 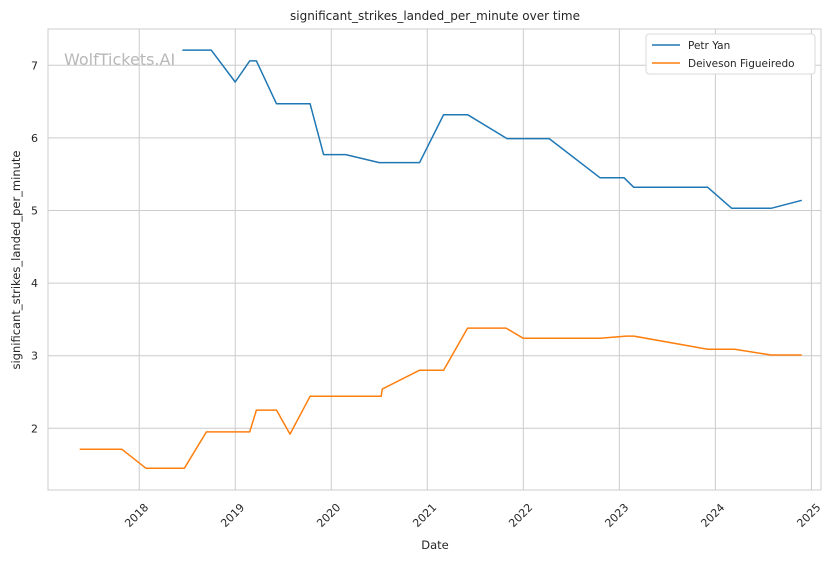 I want to click on x-tick-label: 2018, so click(x=136, y=515).